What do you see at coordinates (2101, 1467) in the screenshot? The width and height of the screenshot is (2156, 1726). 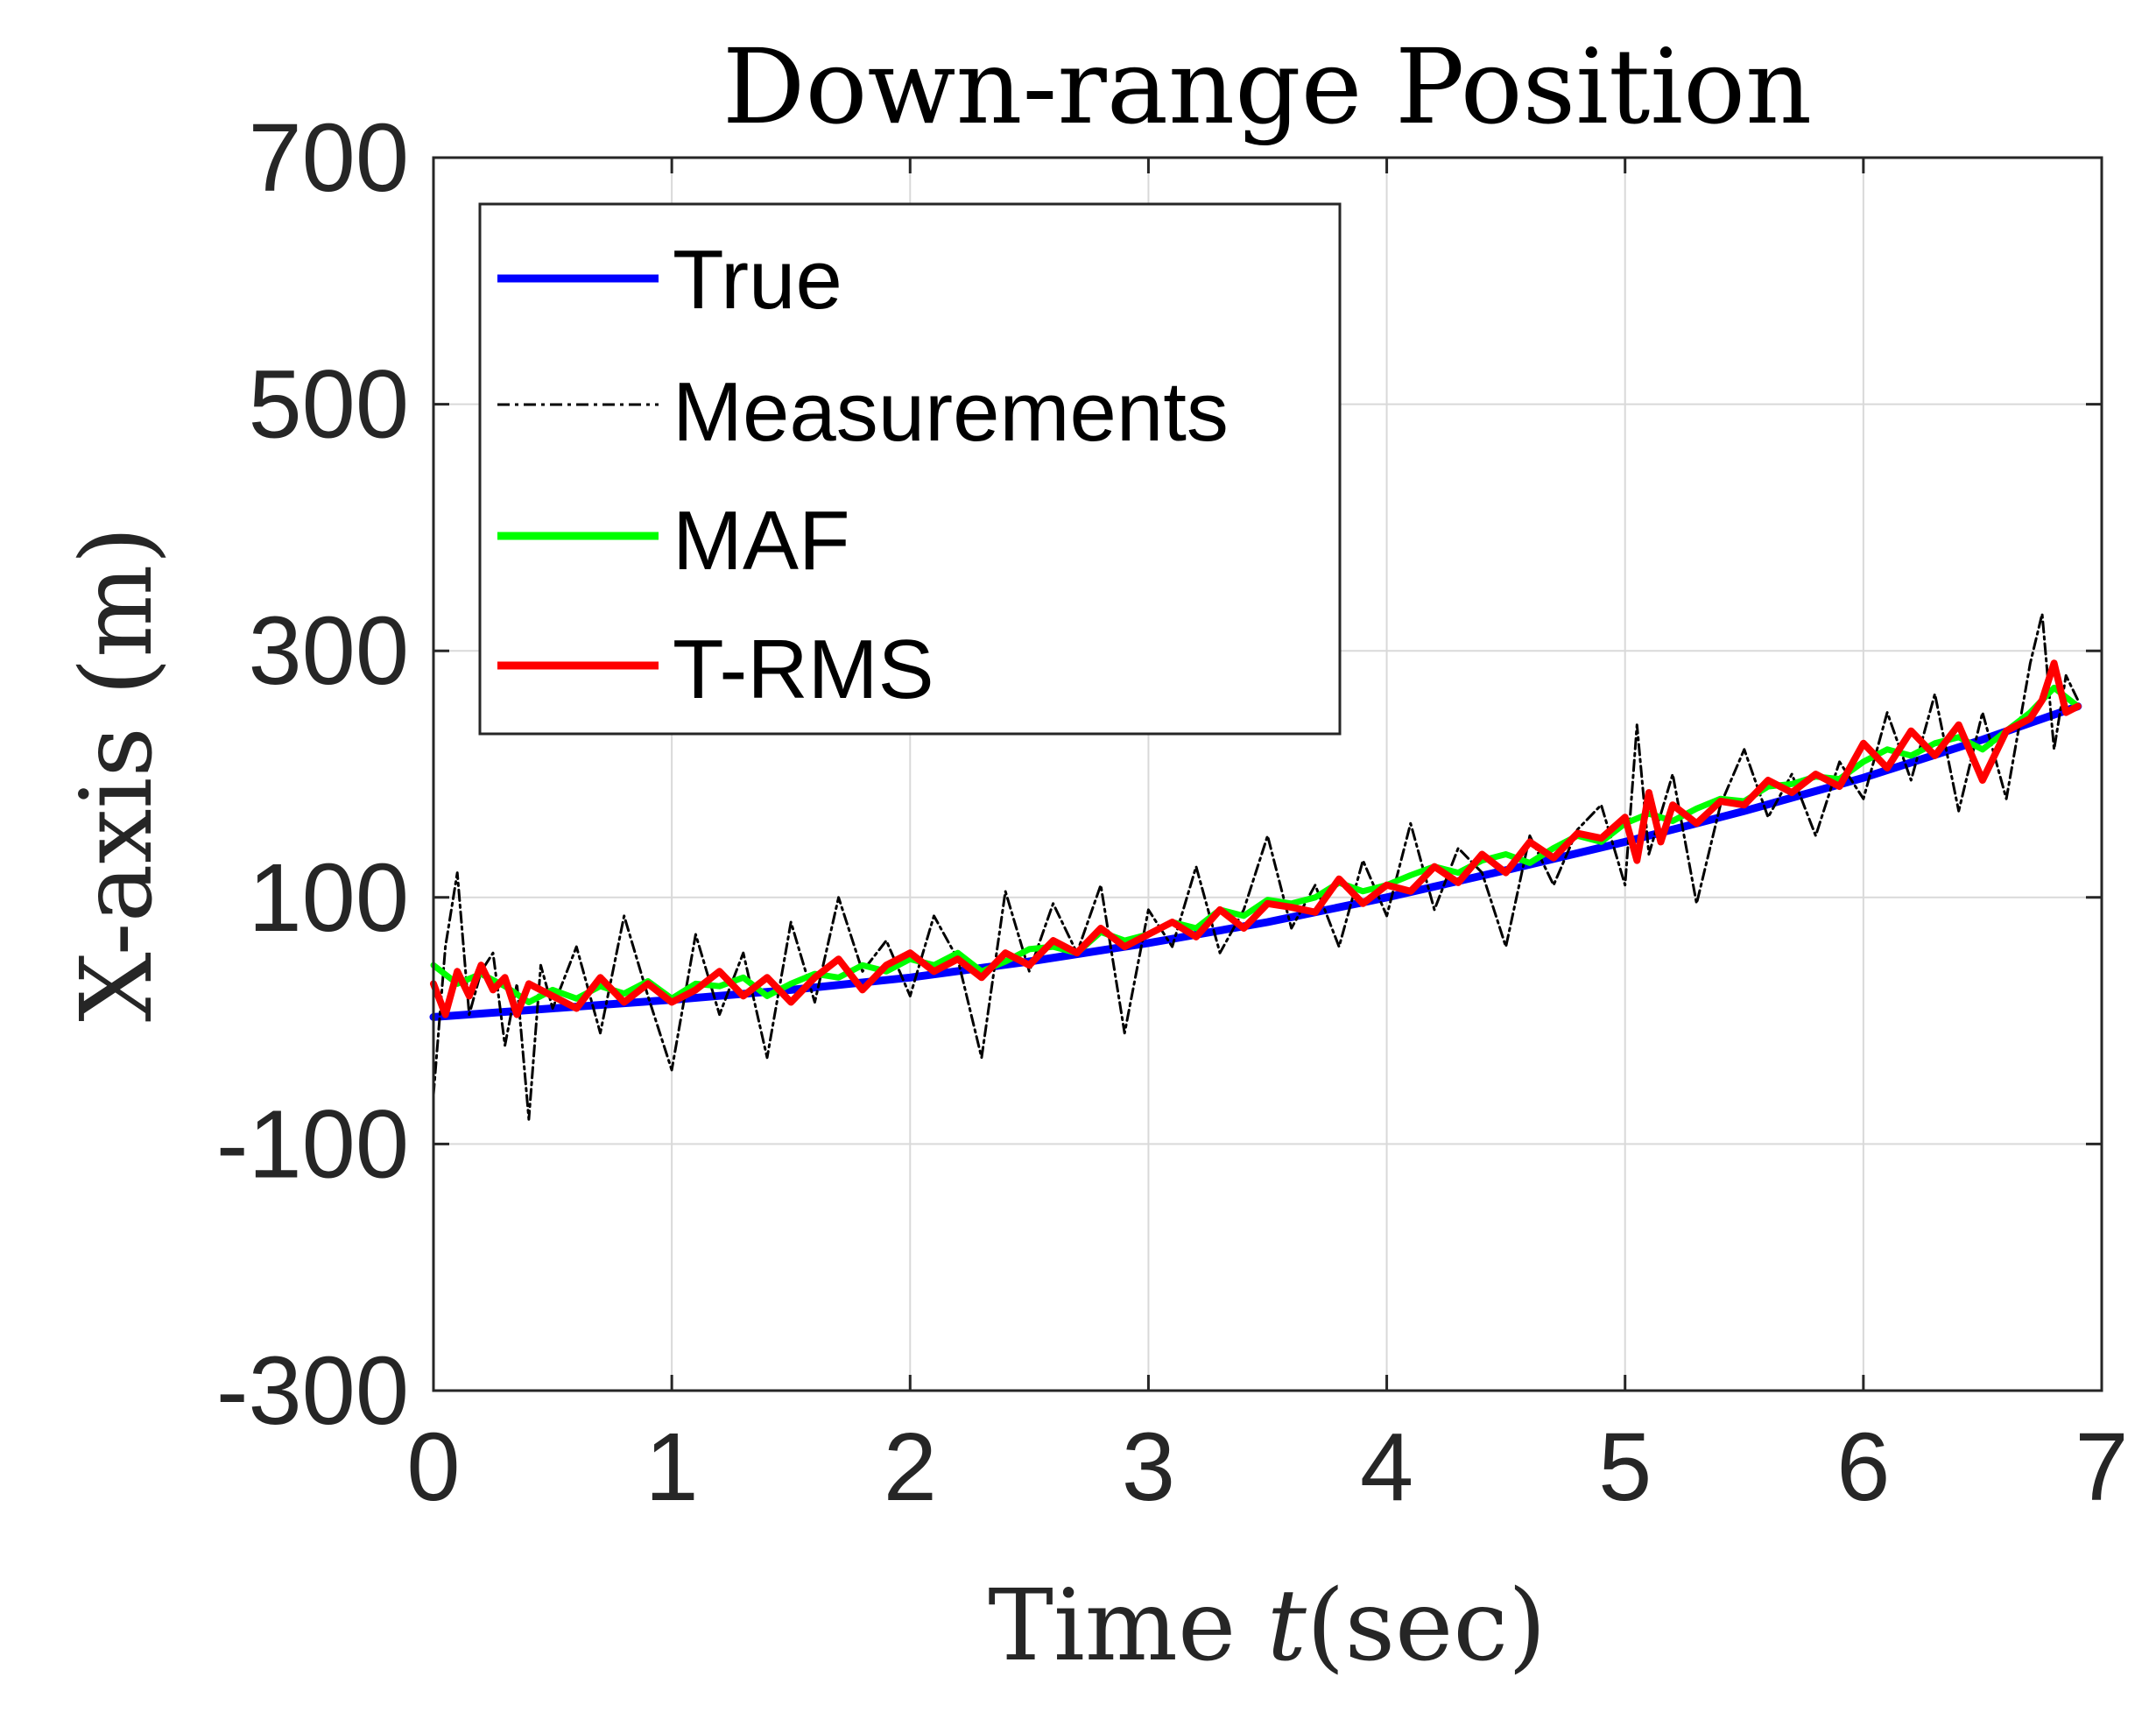 I see `x-tick-label: 7` at bounding box center [2101, 1467].